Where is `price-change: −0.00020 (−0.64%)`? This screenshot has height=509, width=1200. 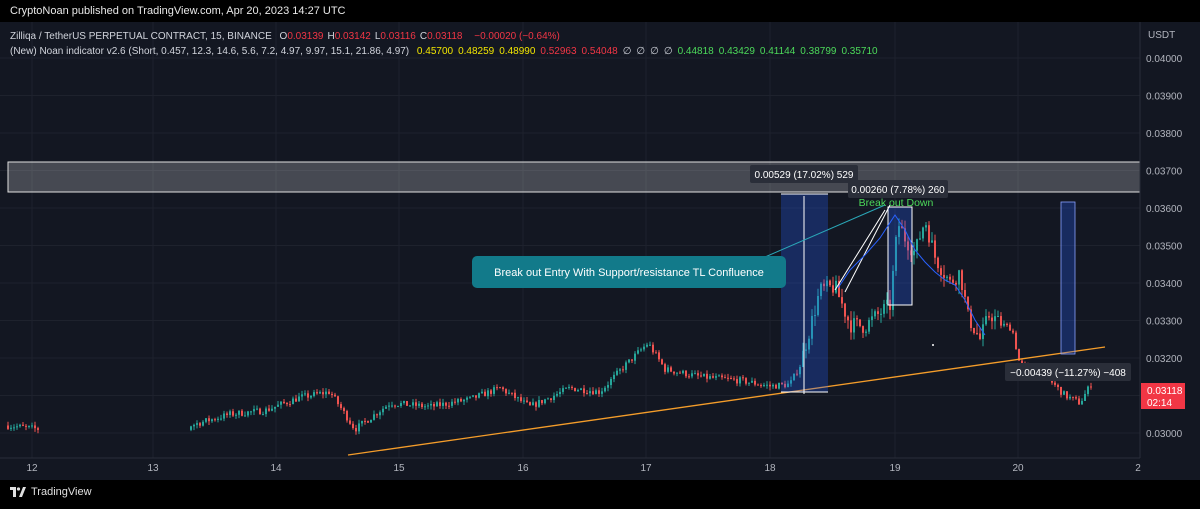
price-change: −0.00020 (−0.64%) is located at coordinates (517, 36).